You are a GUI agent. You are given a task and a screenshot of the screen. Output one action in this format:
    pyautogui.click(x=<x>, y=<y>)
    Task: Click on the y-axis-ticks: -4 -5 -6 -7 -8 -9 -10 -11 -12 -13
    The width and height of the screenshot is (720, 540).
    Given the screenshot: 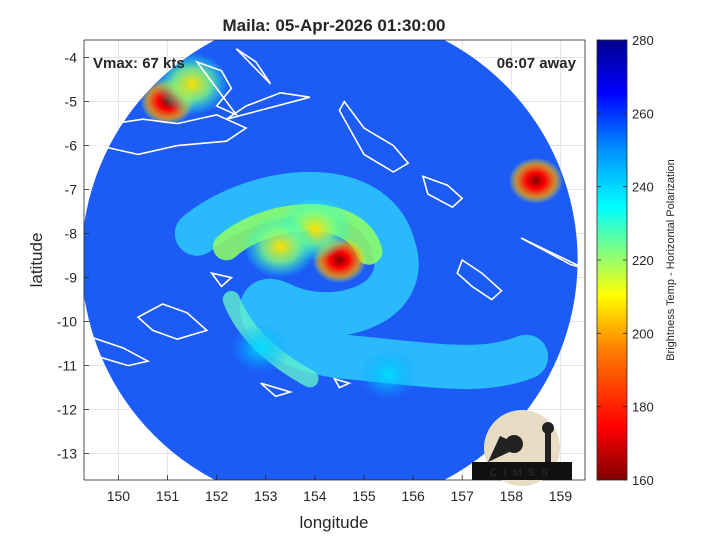 What is the action you would take?
    pyautogui.click(x=73, y=256)
    